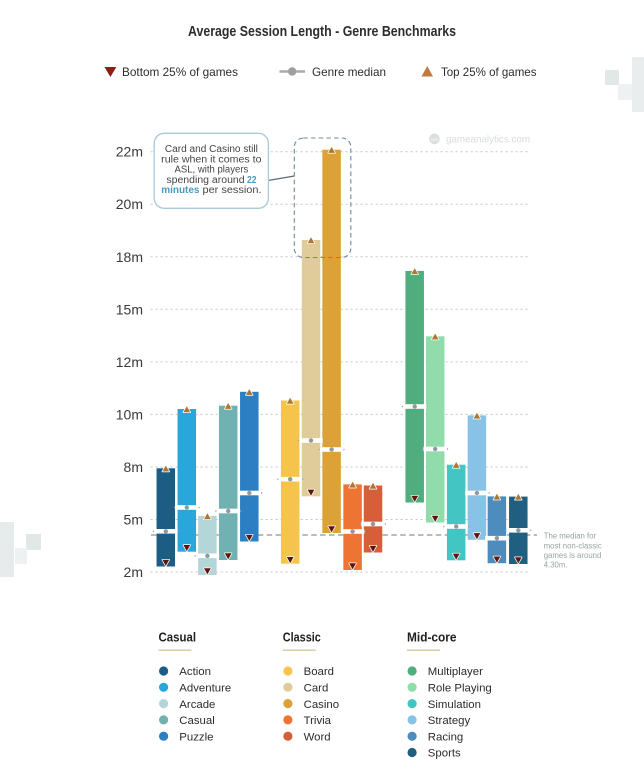 This screenshot has height=780, width=644. Describe the element at coordinates (129, 204) in the screenshot. I see `svg-text: 20m` at that location.